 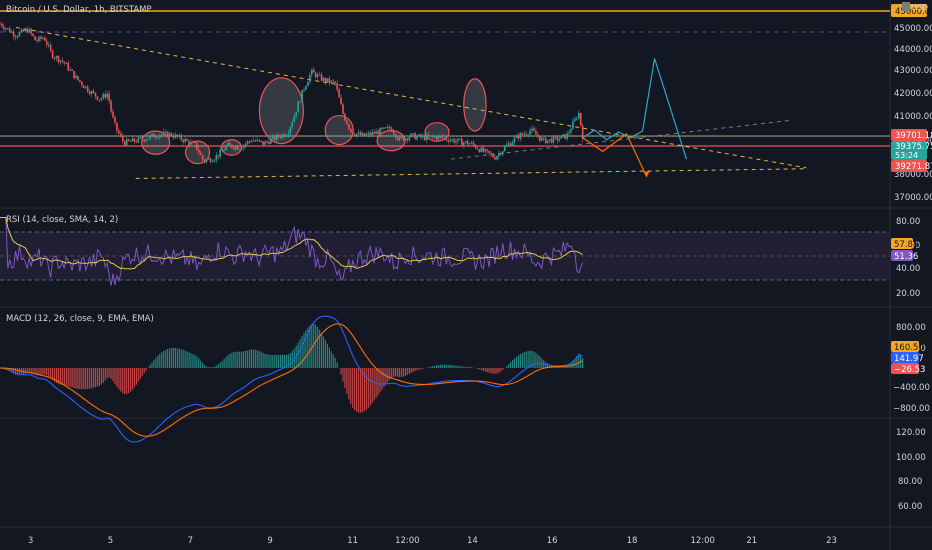 What do you see at coordinates (432, 541) in the screenshot?
I see `time-axis: 3 5 7 9 11 12:00 14 16 18 12:00 21 23` at bounding box center [432, 541].